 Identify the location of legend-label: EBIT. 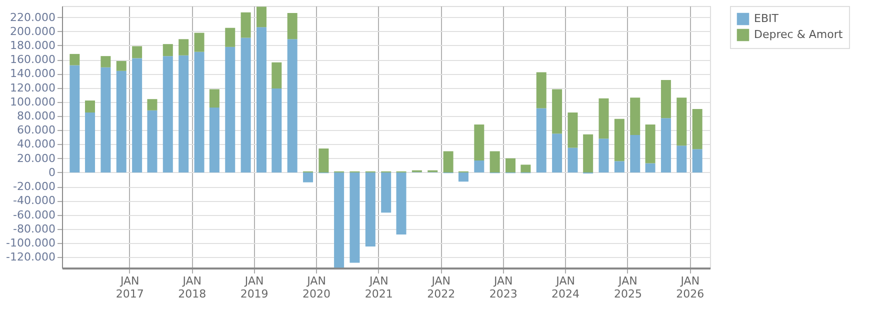
(766, 18).